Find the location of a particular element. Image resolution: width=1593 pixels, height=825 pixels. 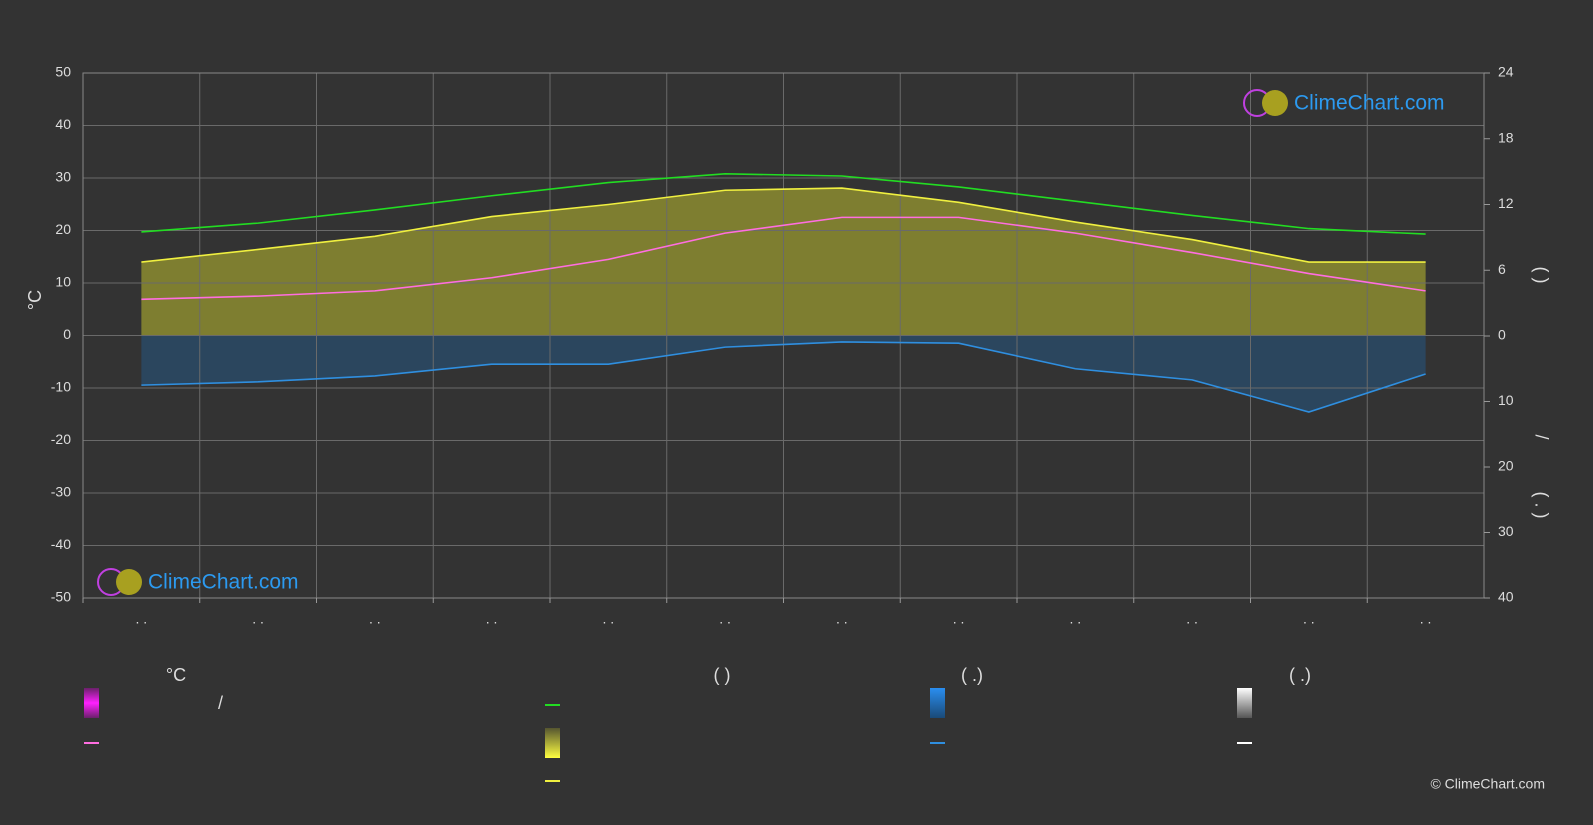

y3-tick-label: 10 is located at coordinates (1506, 400).